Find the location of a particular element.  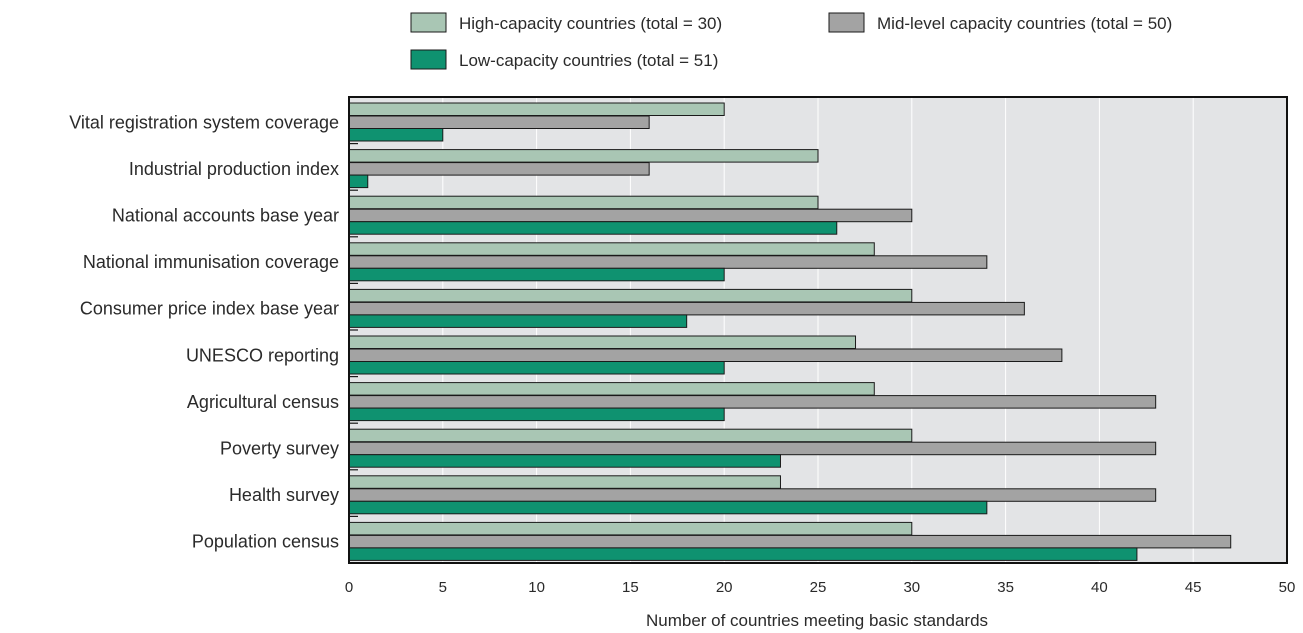

legend-label: High-capacity countries (total = 30) is located at coordinates (590, 23).